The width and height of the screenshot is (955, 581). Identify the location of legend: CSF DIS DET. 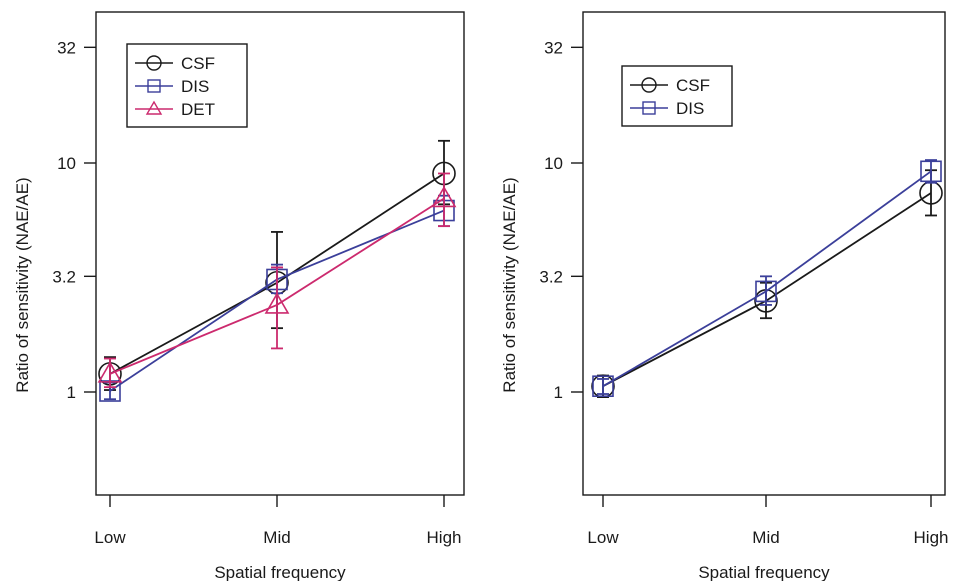
(187, 85).